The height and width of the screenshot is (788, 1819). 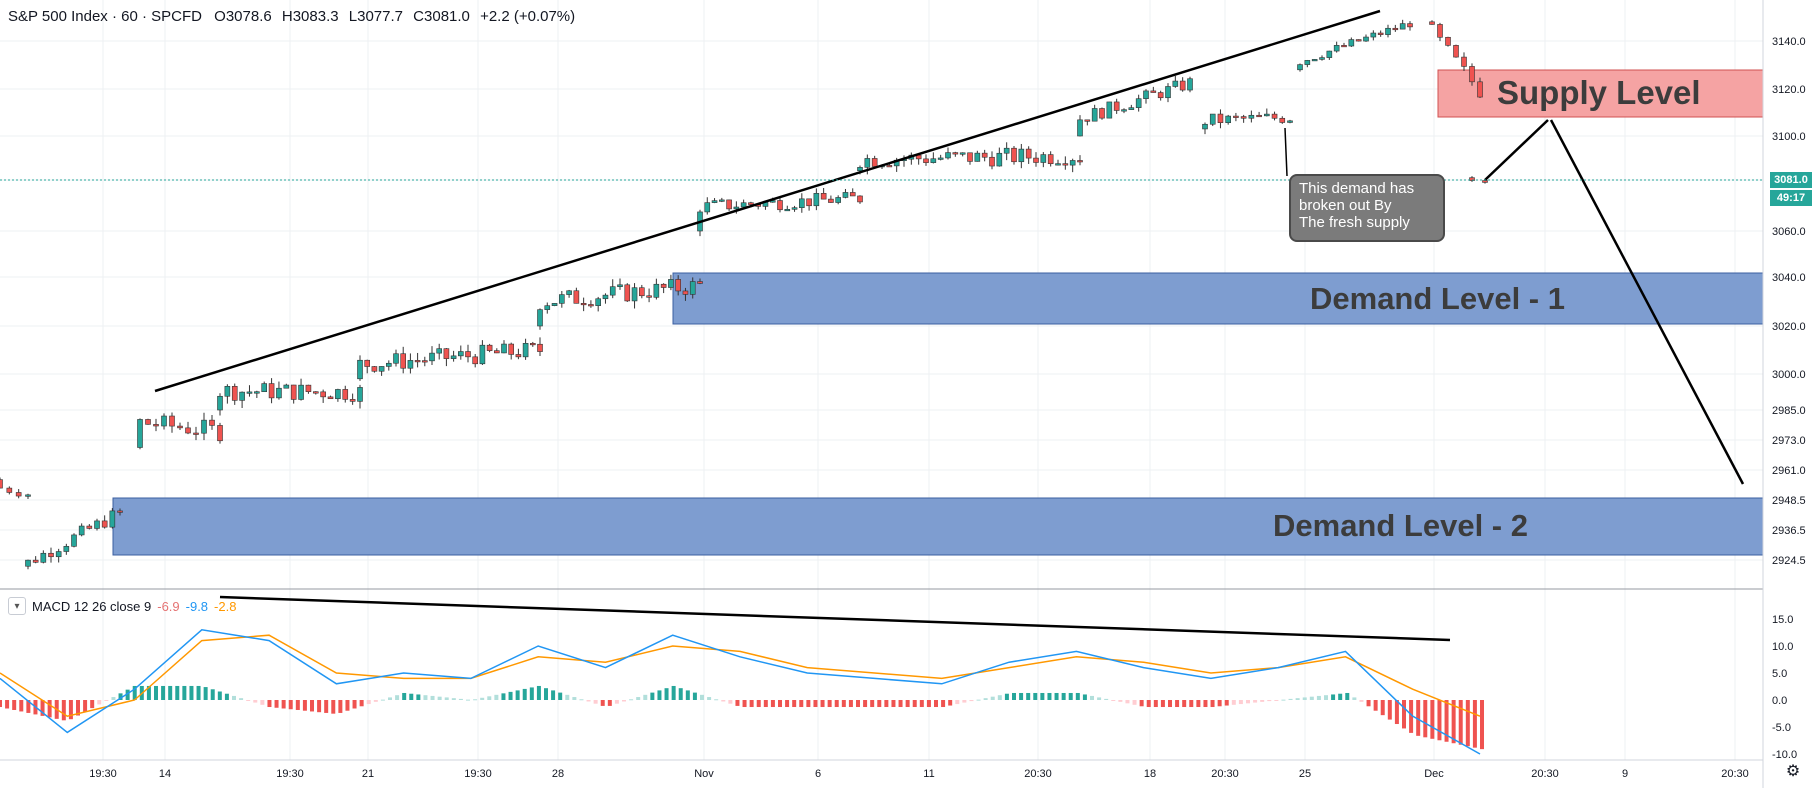 What do you see at coordinates (1354, 222) in the screenshot?
I see `callout-line-3: The fresh supply` at bounding box center [1354, 222].